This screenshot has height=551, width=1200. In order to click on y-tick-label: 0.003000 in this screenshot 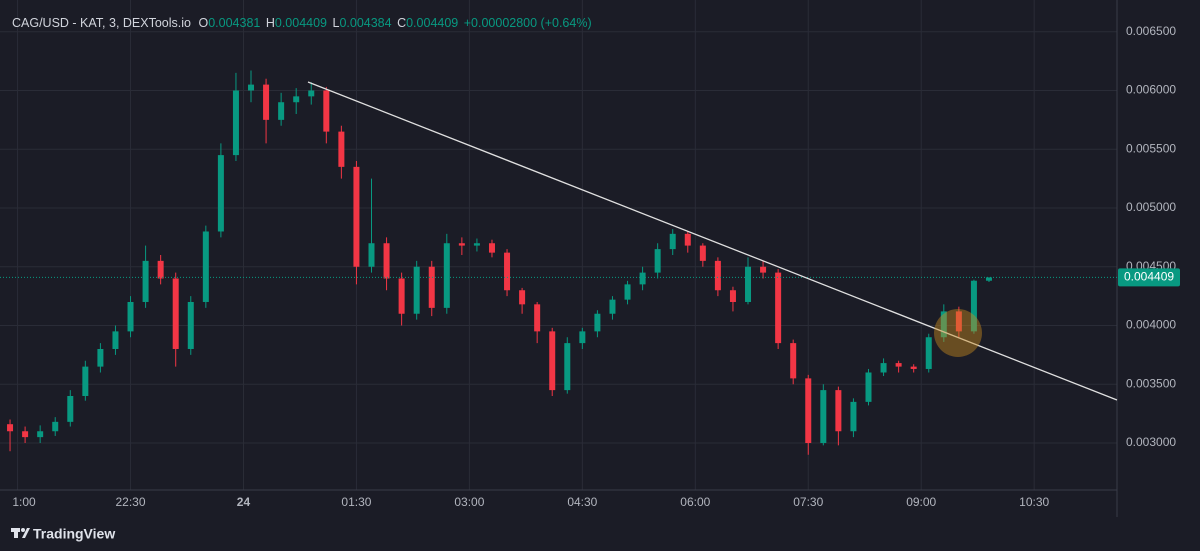, I will do `click(1151, 442)`.